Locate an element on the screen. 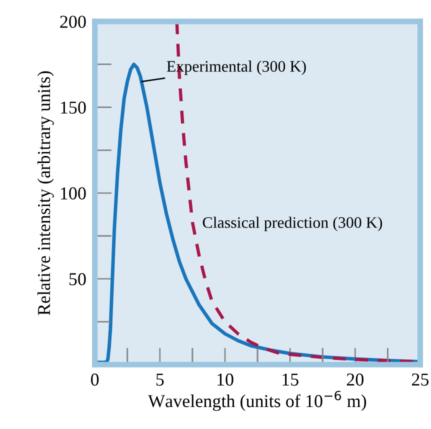 This screenshot has width=431, height=429. x-tick-label: 0 is located at coordinates (94, 380).